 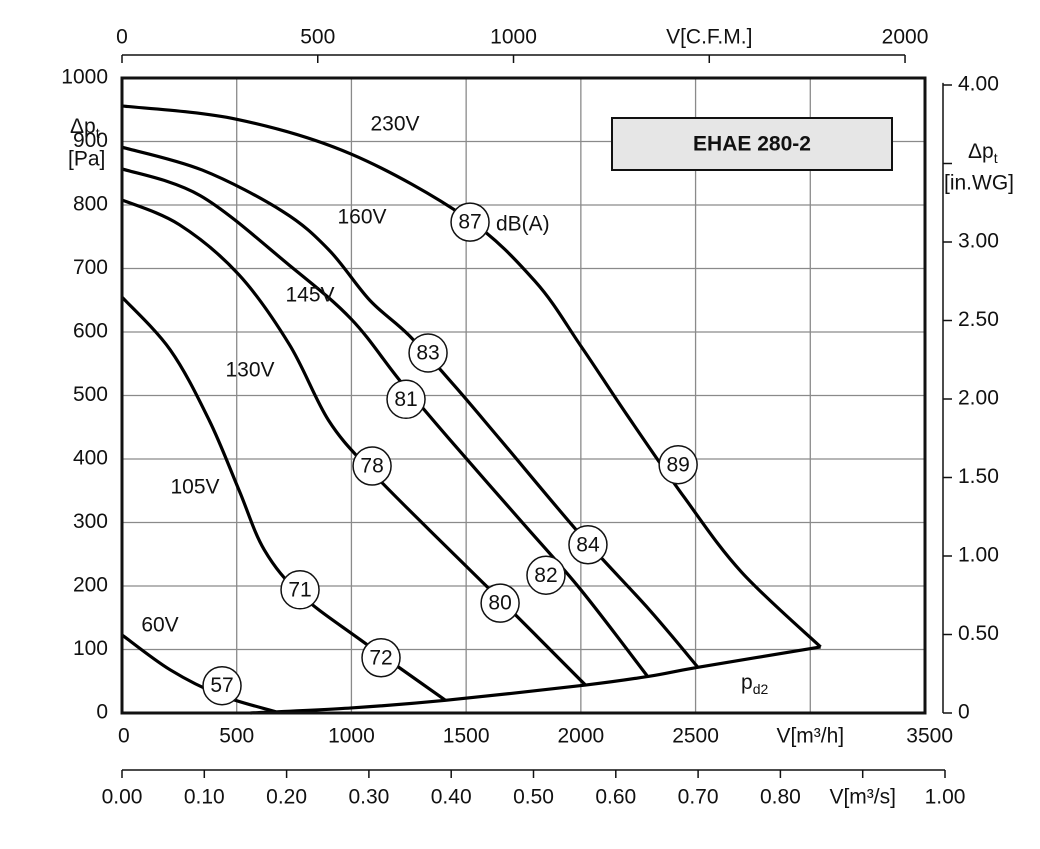 What do you see at coordinates (513, 37) in the screenshot?
I see `cfm-tick-label: 1000` at bounding box center [513, 37].